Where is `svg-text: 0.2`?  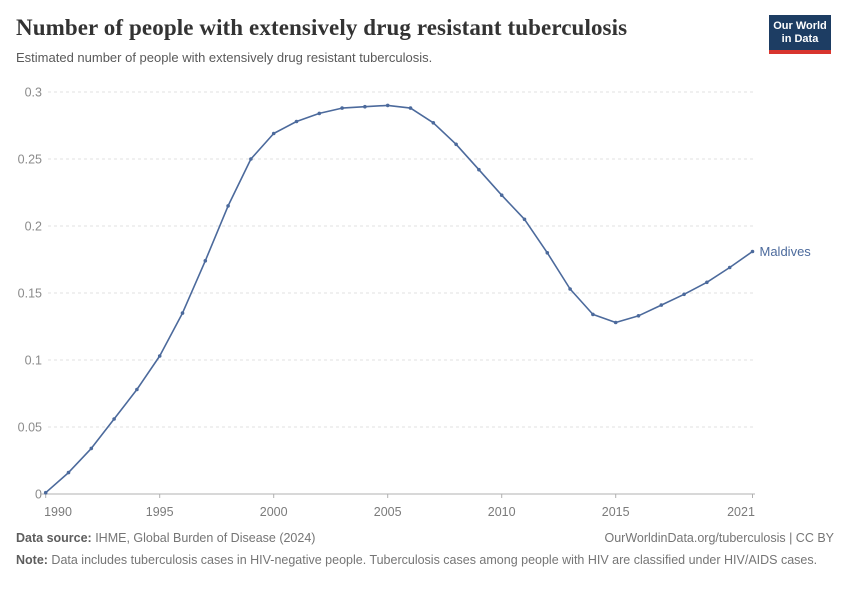 svg-text: 0.2 is located at coordinates (33, 227).